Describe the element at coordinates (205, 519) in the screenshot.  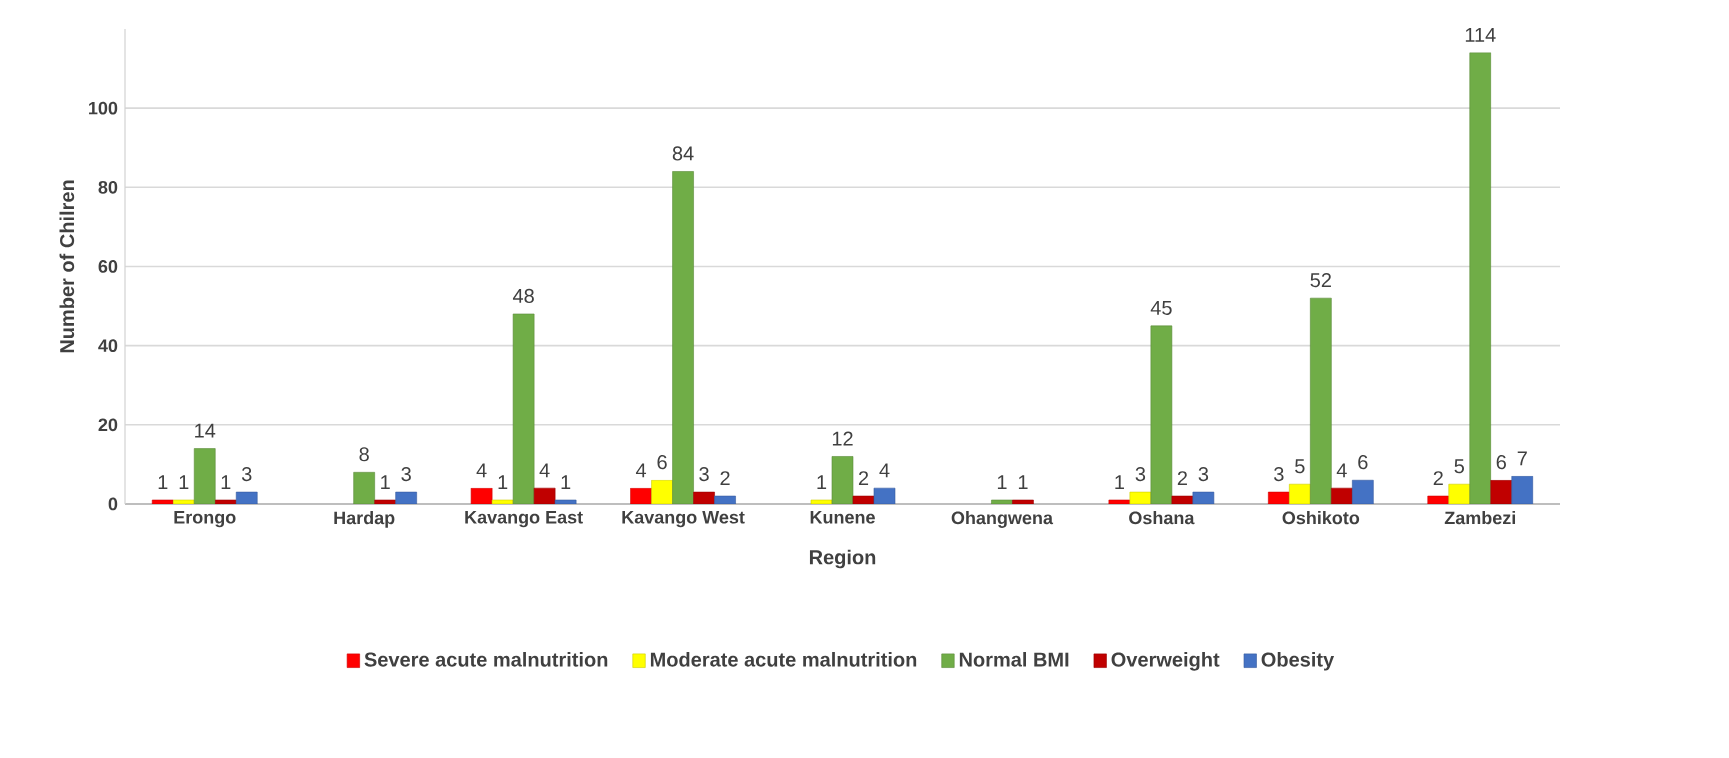
I see `x-tick-label: Erongo` at that location.